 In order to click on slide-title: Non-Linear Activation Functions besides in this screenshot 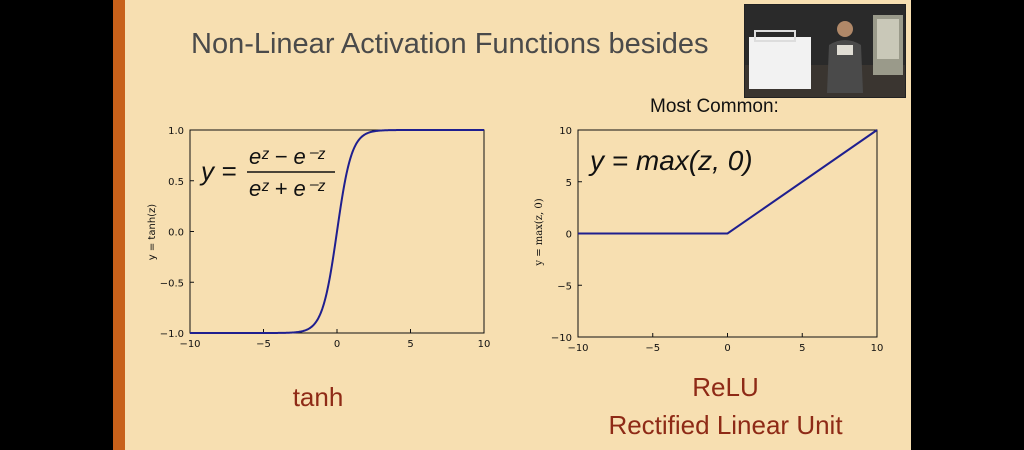, I will do `click(450, 44)`.